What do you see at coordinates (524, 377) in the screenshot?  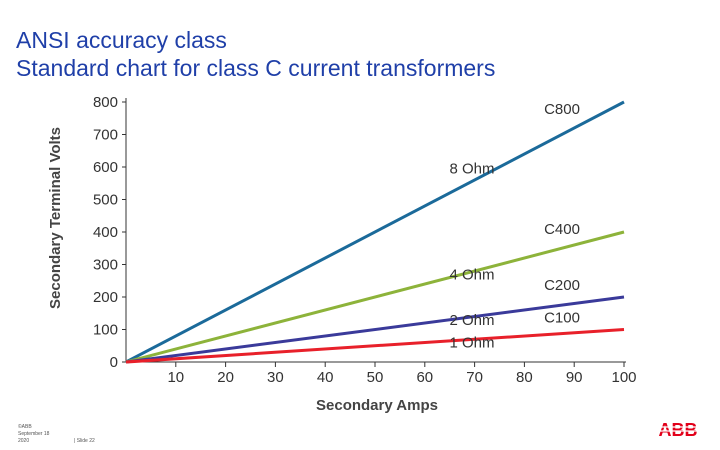 I see `x-tick-label: 80` at bounding box center [524, 377].